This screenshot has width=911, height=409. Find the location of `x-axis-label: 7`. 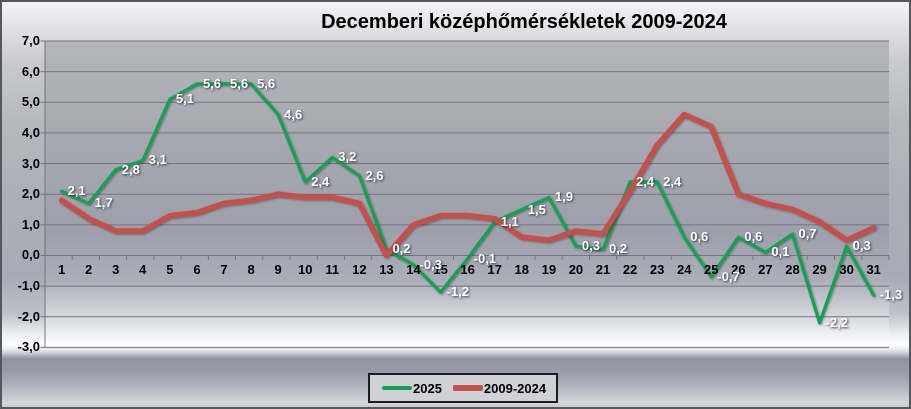

x-axis-label: 7 is located at coordinates (224, 269).